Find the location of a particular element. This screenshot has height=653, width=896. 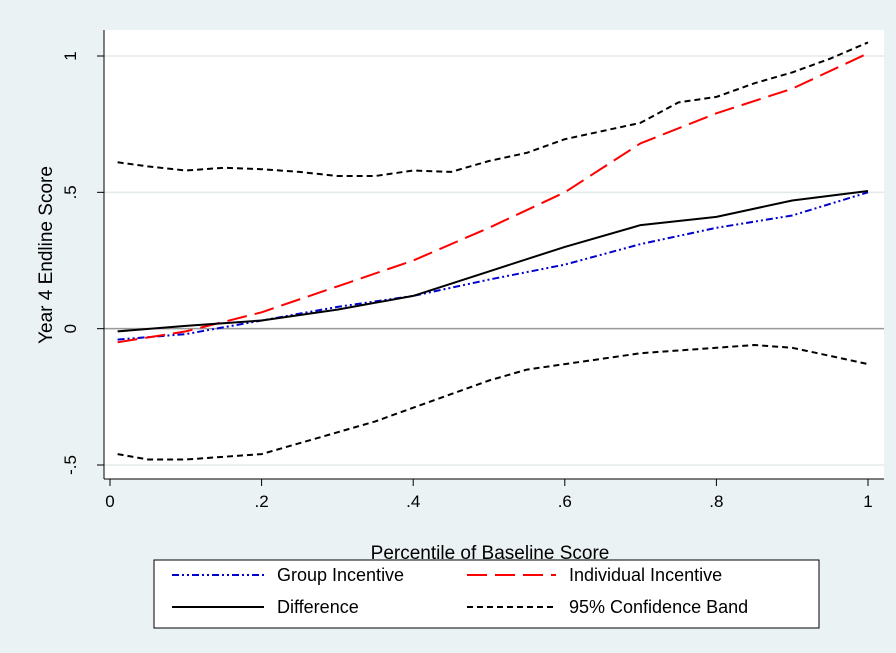

x-tick-label-5: 1 is located at coordinates (867, 501).